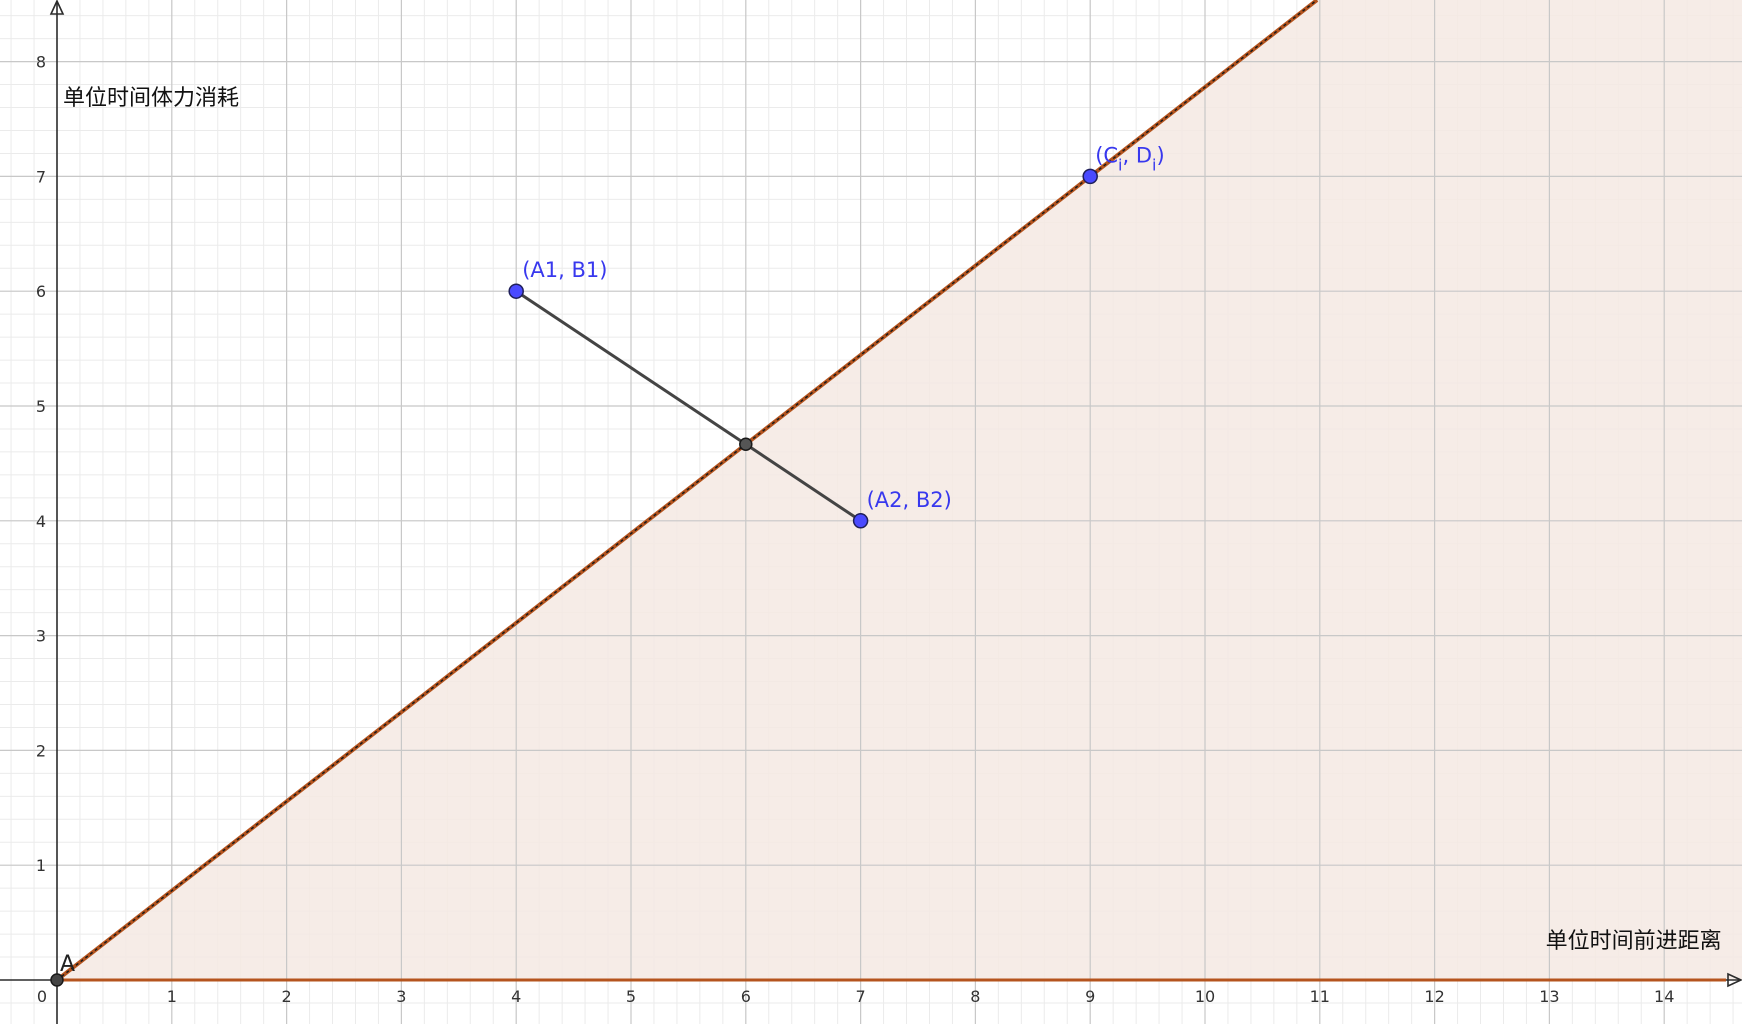 The width and height of the screenshot is (1742, 1024). What do you see at coordinates (41, 291) in the screenshot?
I see `y-tick-label: 6` at bounding box center [41, 291].